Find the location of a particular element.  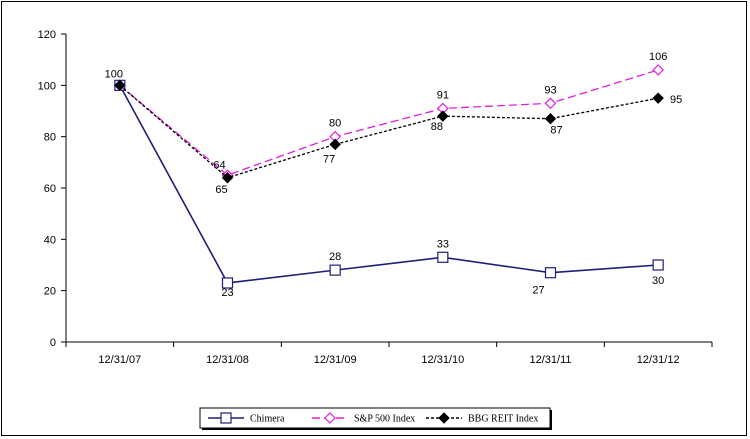

data-label: 27 is located at coordinates (538, 291).